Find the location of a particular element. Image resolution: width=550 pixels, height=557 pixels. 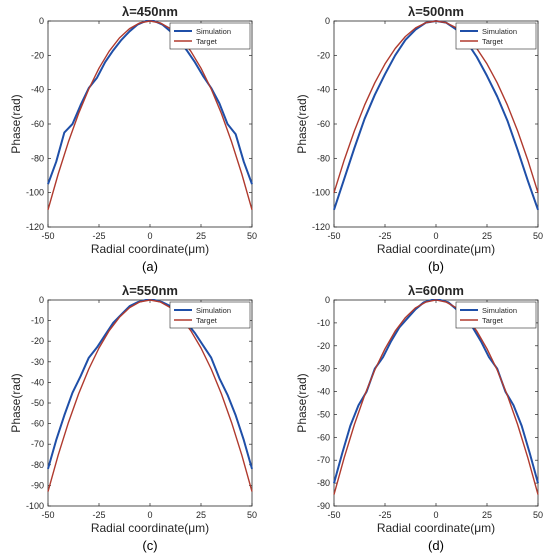

chart-title: λ=600nm is located at coordinates (436, 290).